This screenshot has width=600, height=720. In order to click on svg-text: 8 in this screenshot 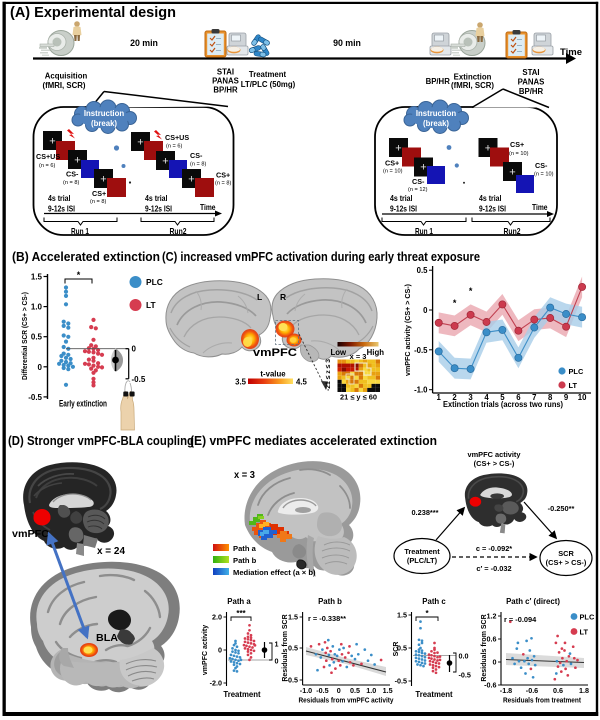, I will do `click(550, 397)`.